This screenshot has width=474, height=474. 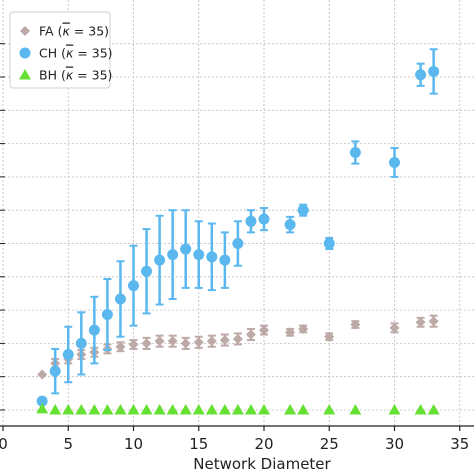 I want to click on x-tick-label: 5, so click(x=68, y=444).